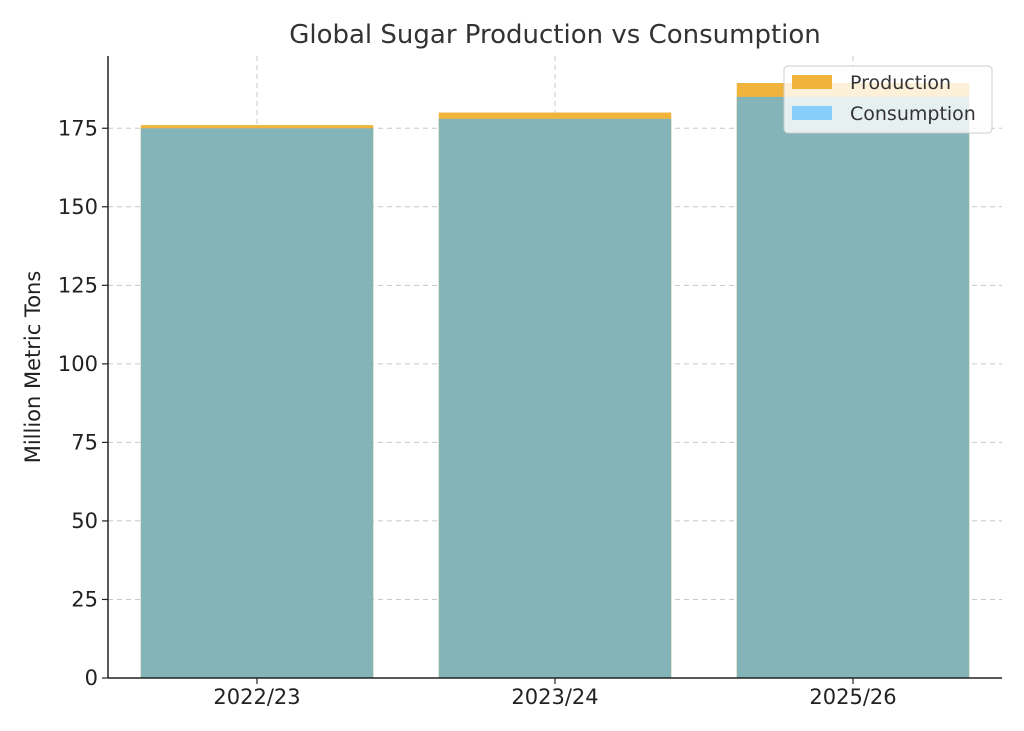 The width and height of the screenshot is (1024, 731). Describe the element at coordinates (256, 697) in the screenshot. I see `x-tick-label: 2022/23` at that location.